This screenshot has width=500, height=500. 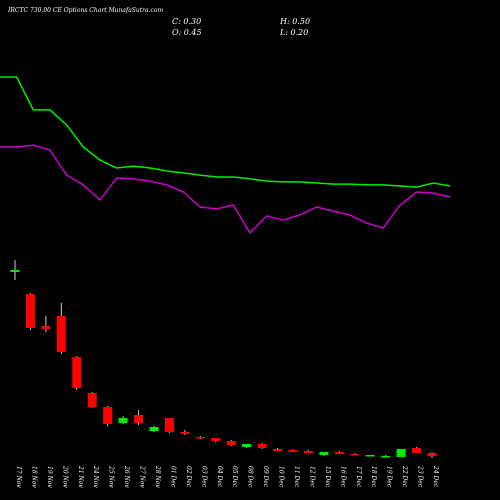 What do you see at coordinates (281, 477) in the screenshot?
I see `x-tick-label: 10 Dec` at bounding box center [281, 477].